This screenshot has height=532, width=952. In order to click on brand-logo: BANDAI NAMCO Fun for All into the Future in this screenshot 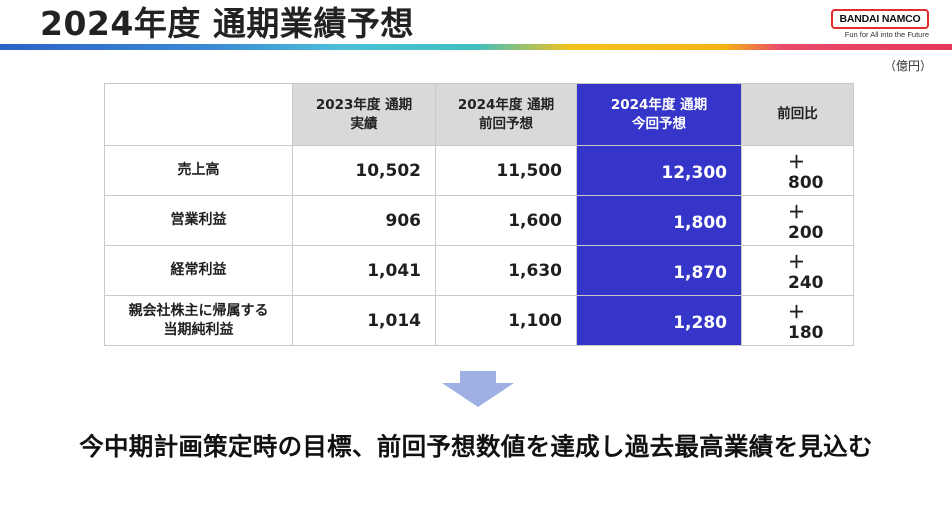, I will do `click(881, 26)`.